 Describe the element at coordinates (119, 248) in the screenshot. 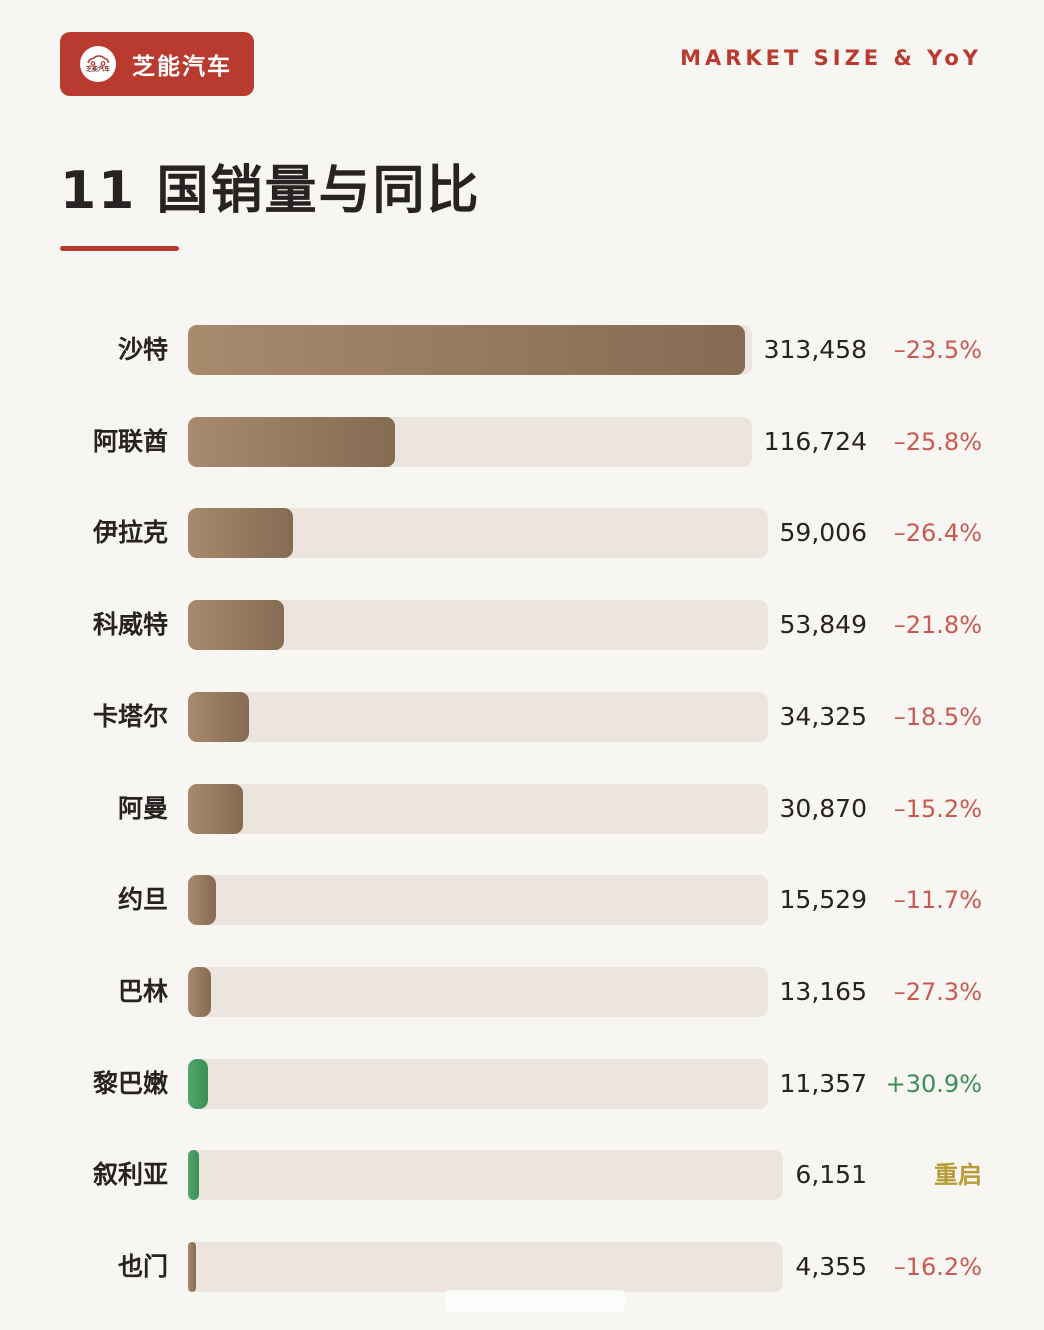

I see `title-underline` at that location.